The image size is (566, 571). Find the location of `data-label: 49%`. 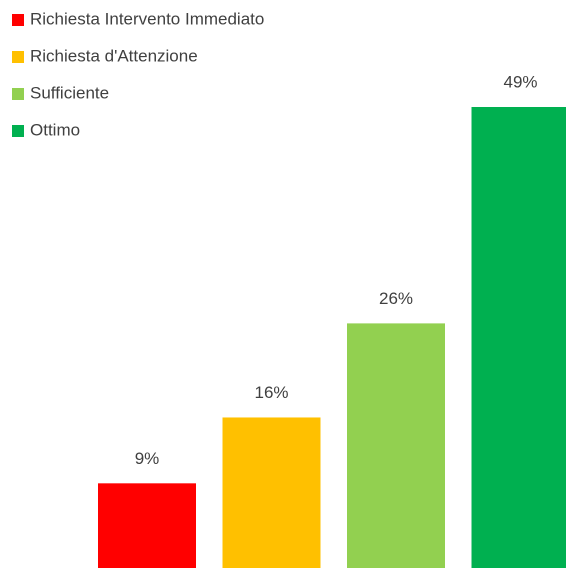

data-label: 49% is located at coordinates (520, 81).